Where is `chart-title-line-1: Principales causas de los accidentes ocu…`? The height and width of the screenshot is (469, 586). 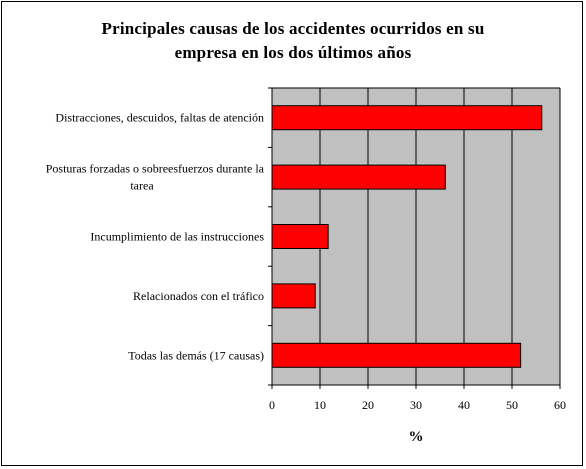 chart-title-line-1: Principales causas de los accidentes ocu… is located at coordinates (293, 28).